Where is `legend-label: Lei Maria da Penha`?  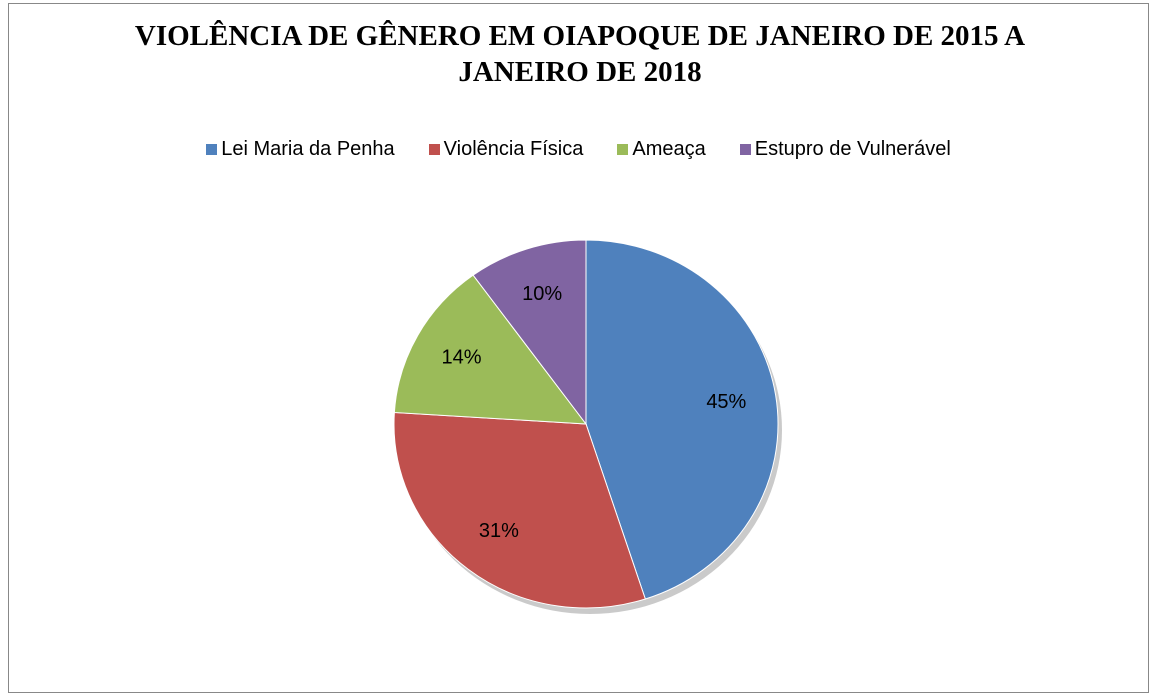
legend-label: Lei Maria da Penha is located at coordinates (308, 149).